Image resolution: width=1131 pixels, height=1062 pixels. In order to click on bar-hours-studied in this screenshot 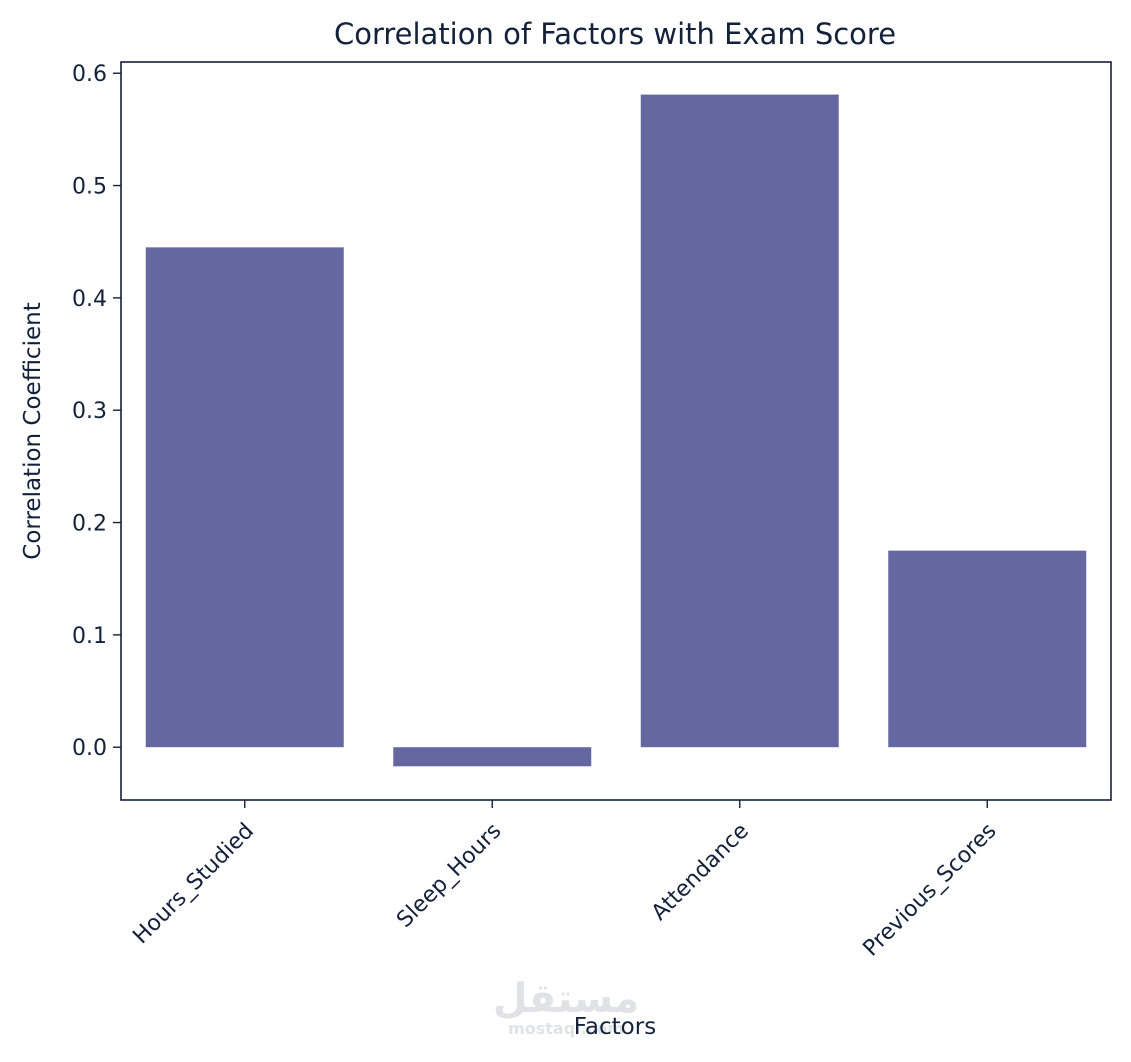, I will do `click(244, 497)`.